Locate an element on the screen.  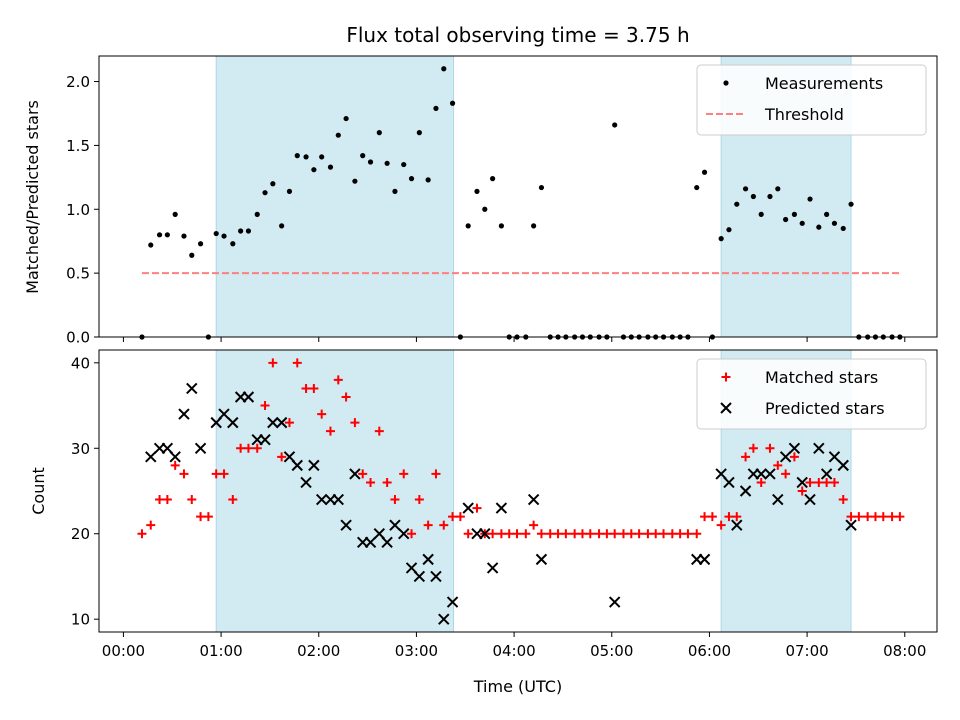
bottom-y-tick-label: 40 is located at coordinates (80, 363).